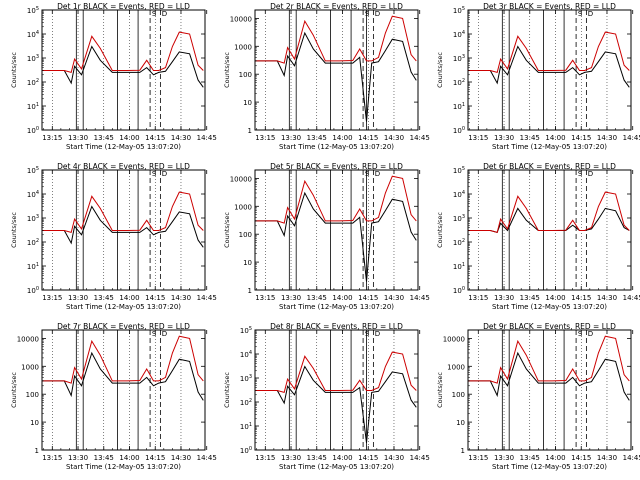  Describe the element at coordinates (336, 326) in the screenshot. I see `chart-title: Det 8r BLACK = Events, RED = LLD` at that location.